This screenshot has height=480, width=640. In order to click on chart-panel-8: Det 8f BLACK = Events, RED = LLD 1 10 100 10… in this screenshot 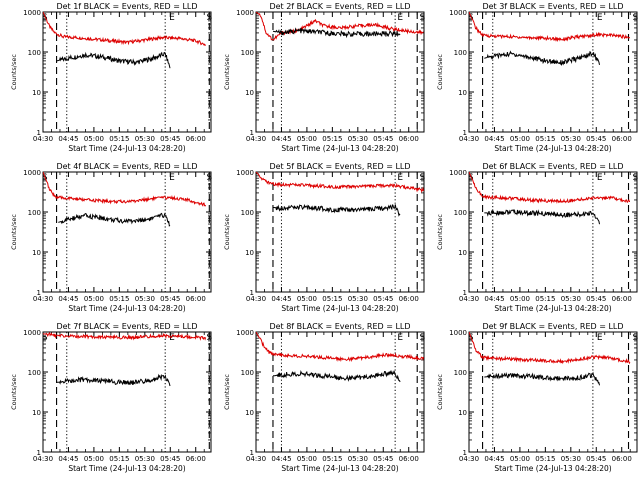, I will do `click(324, 397)`.